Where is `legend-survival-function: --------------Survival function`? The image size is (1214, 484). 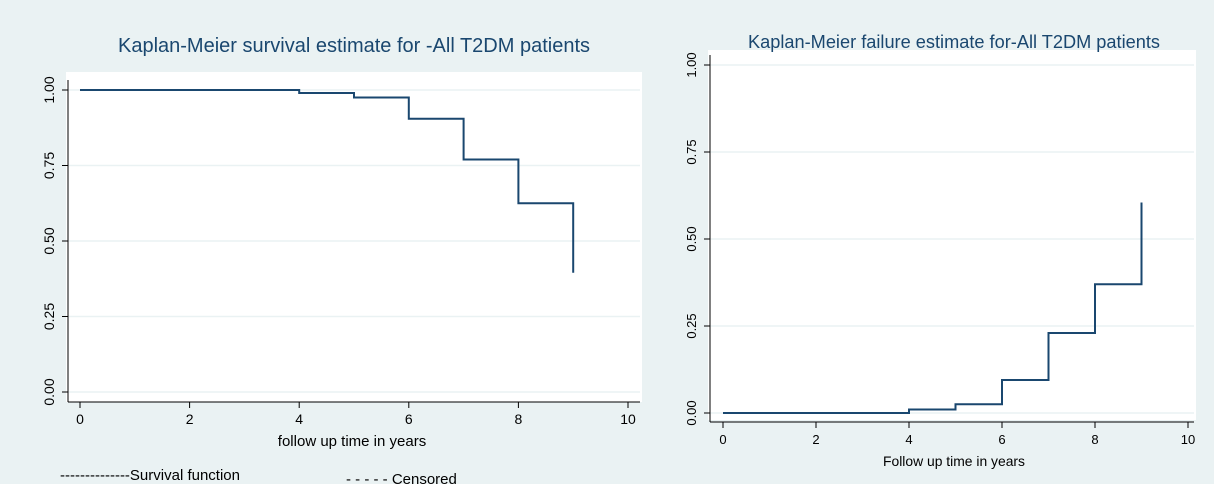
legend-survival-function: --------------Survival function is located at coordinates (150, 475).